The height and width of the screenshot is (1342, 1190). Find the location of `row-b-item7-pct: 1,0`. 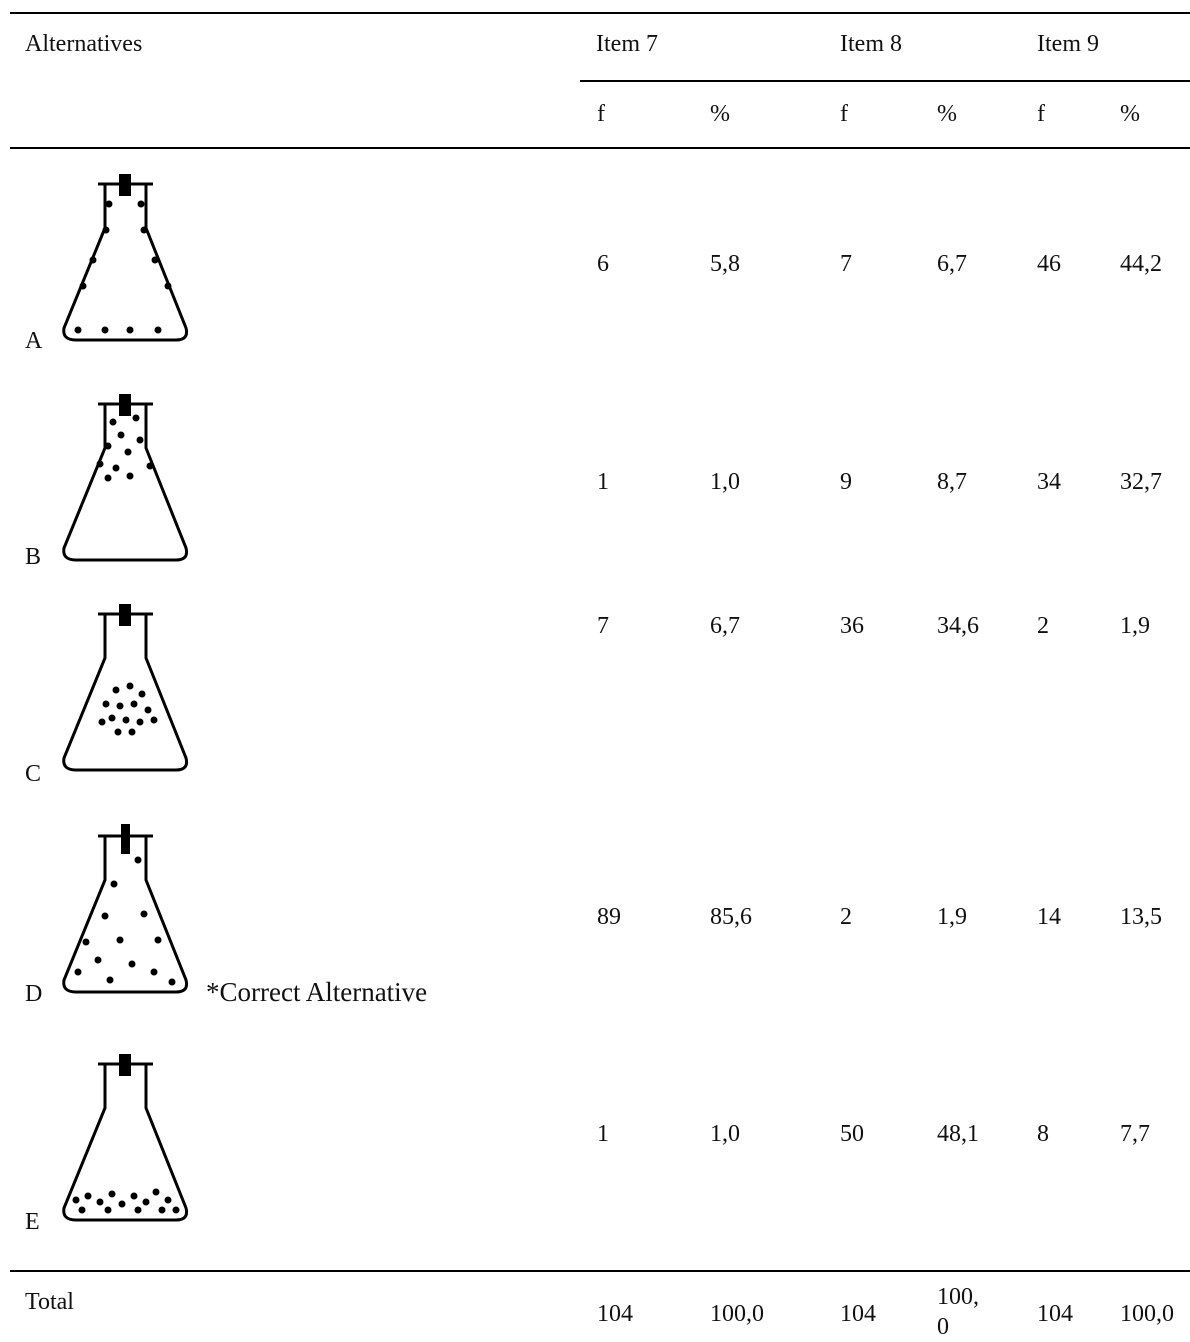

row-b-item7-pct: 1,0 is located at coordinates (725, 482).